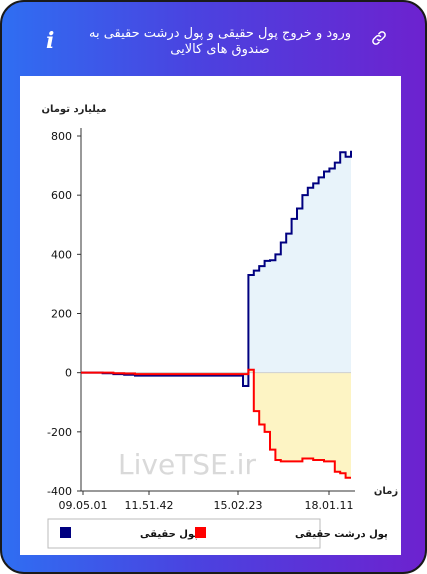  Describe the element at coordinates (61, 195) in the screenshot. I see `y-tick-label: 600` at that location.